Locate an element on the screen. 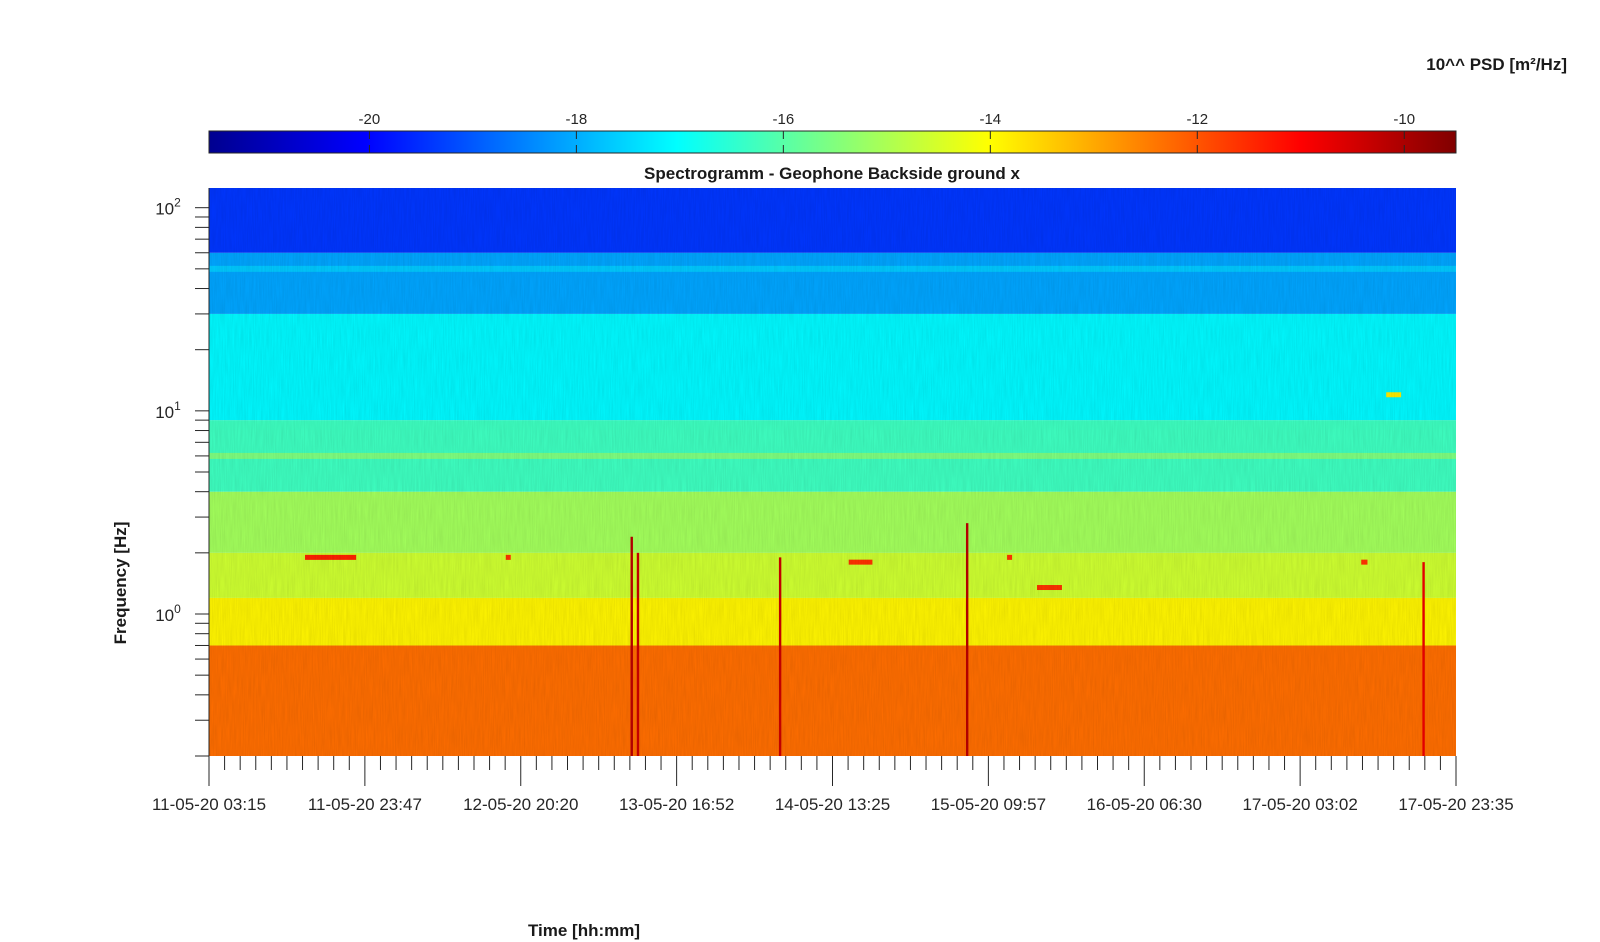 The image size is (1600, 942). x-tick-label: 17-05-20 23:35 is located at coordinates (1455, 804).